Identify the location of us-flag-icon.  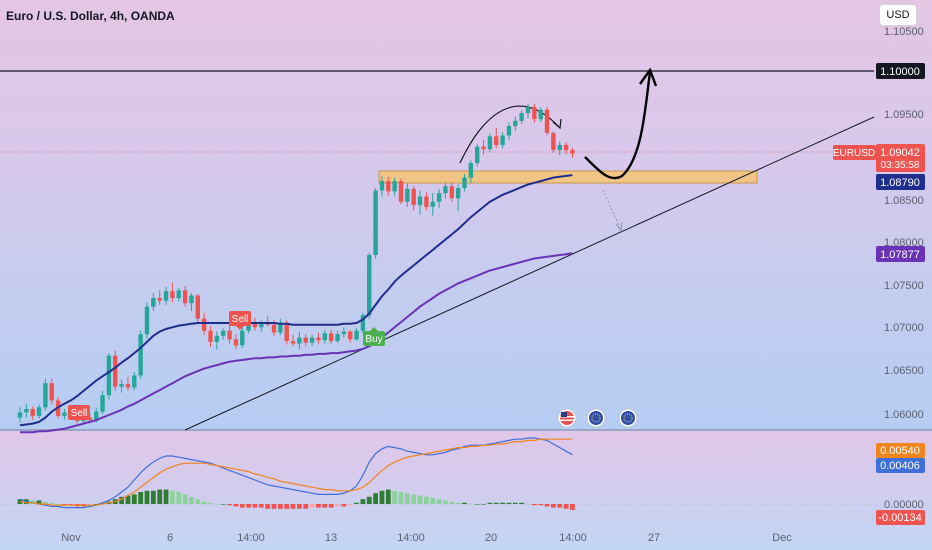
(567, 418).